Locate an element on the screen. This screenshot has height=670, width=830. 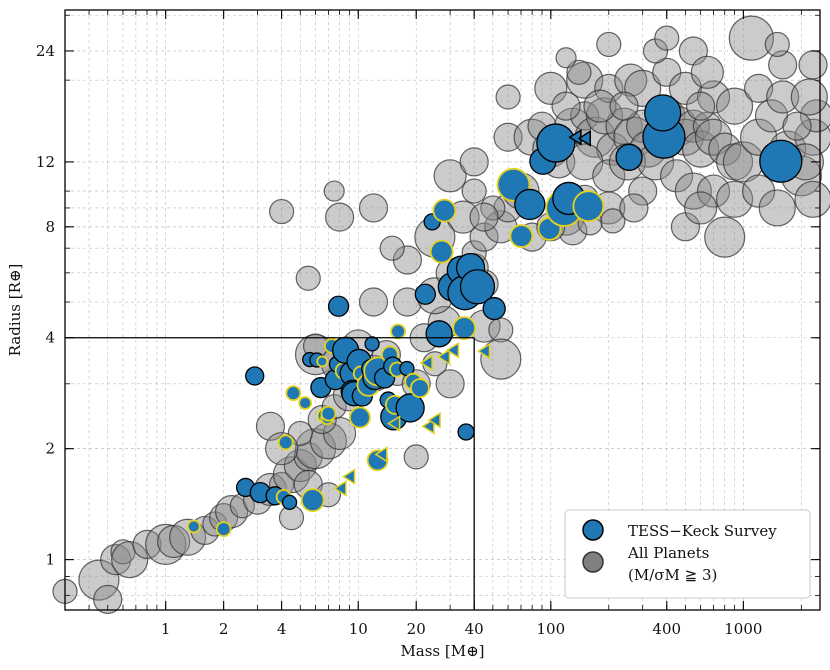
y-tick-label: 2 is located at coordinates (50, 449).